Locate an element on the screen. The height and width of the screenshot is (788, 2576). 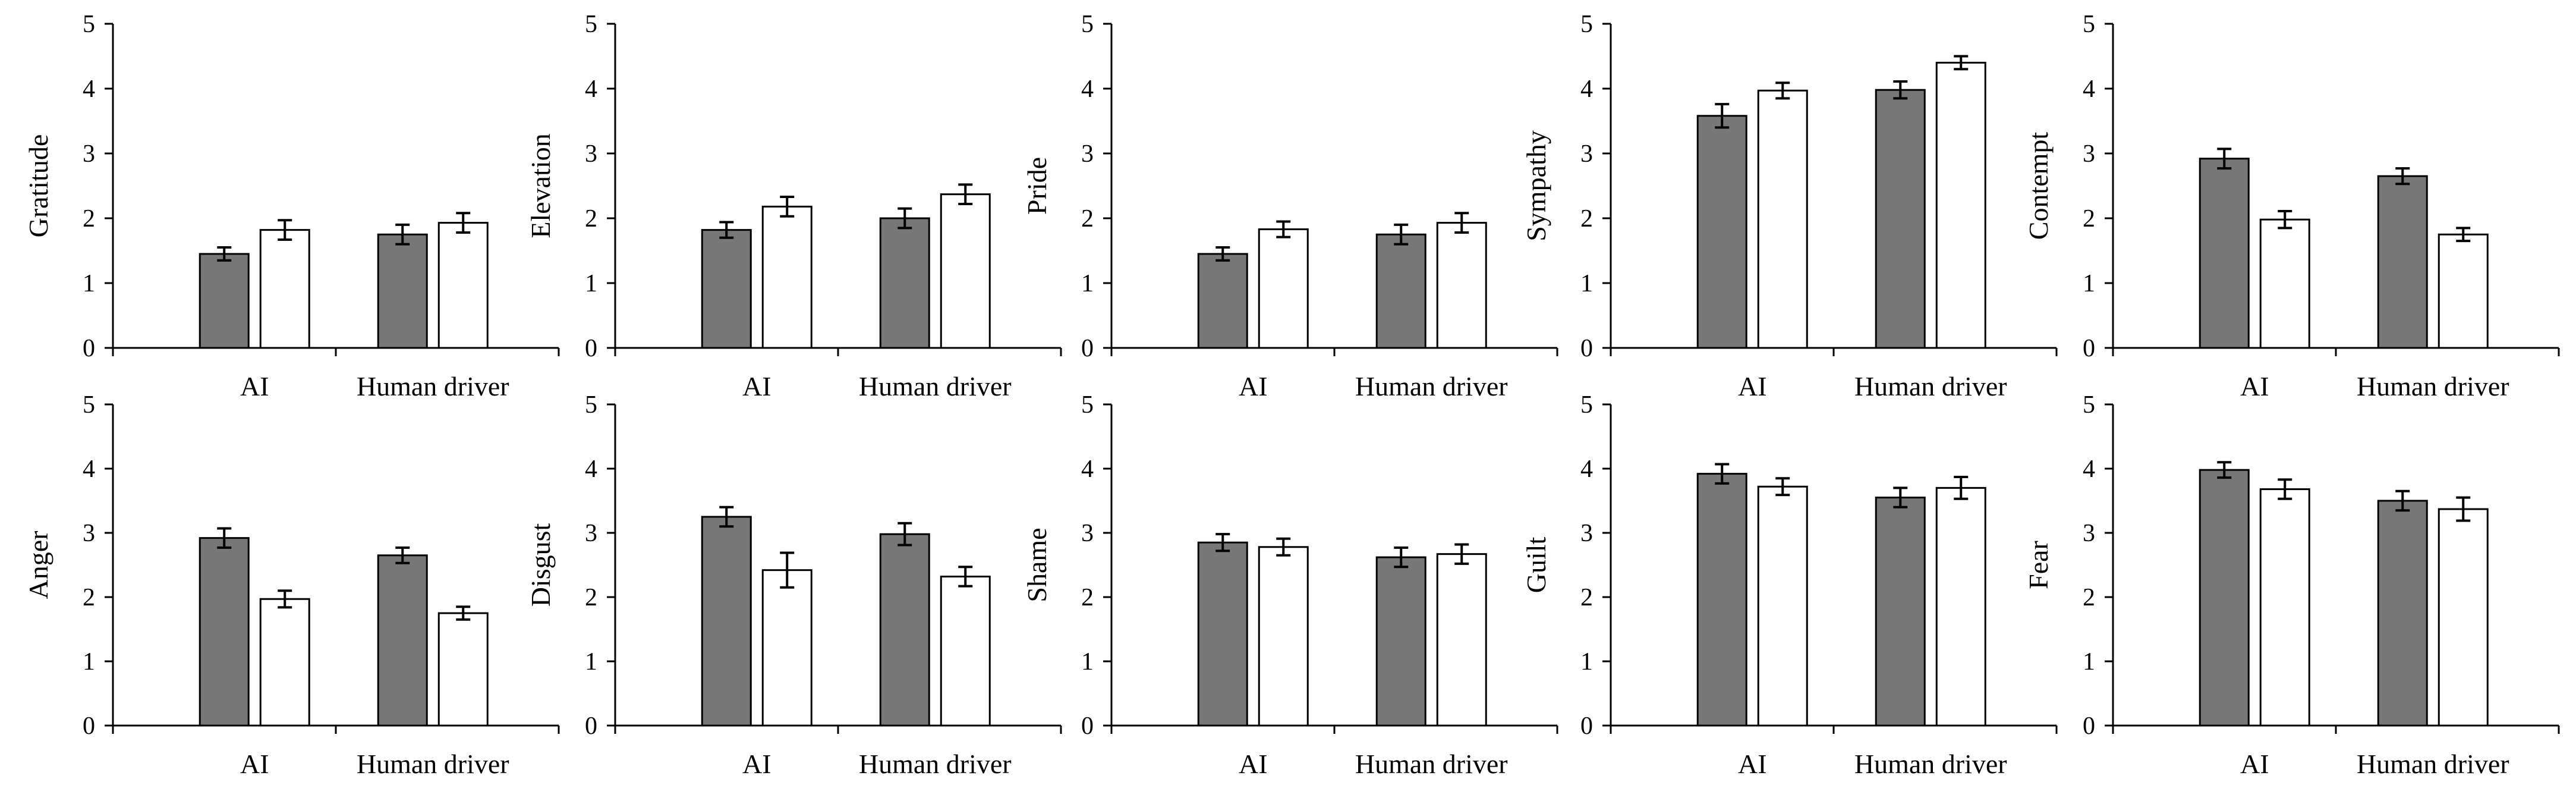
y-axis-label: Pride is located at coordinates (1037, 186).